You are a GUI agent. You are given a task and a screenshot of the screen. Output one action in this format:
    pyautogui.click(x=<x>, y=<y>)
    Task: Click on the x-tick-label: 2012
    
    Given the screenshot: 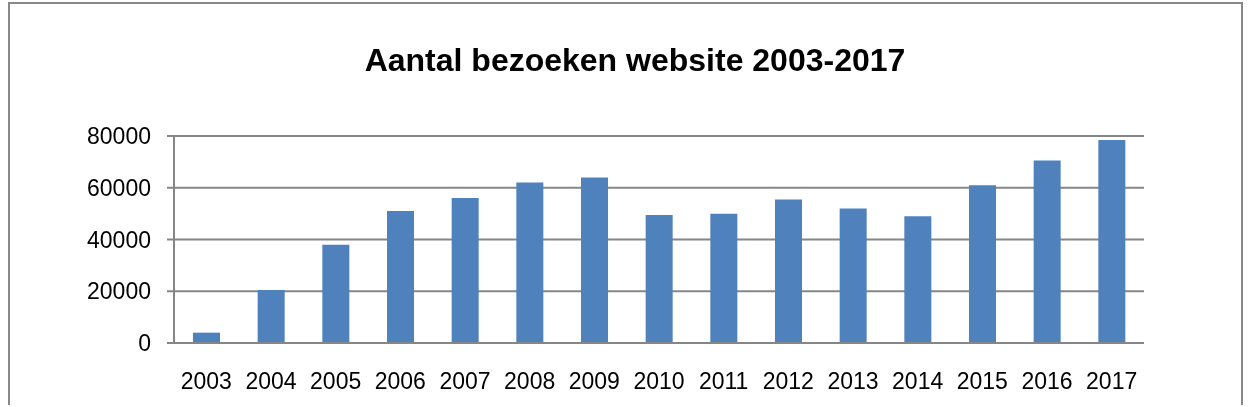 What is the action you would take?
    pyautogui.click(x=788, y=381)
    